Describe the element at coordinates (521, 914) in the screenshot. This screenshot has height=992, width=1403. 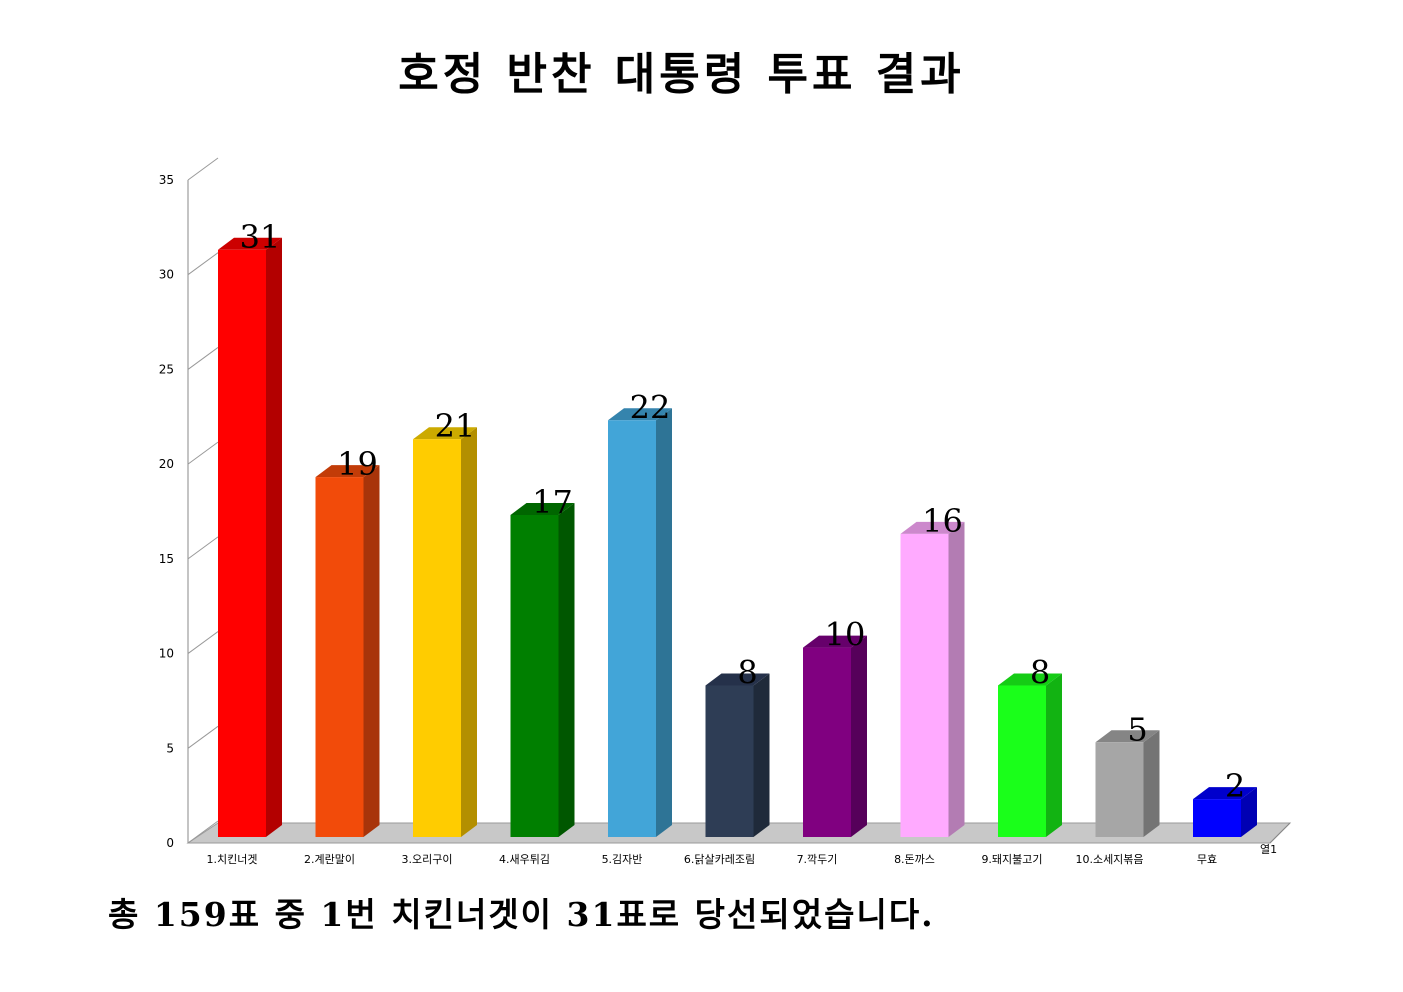
I see `result-summary: 총 159표 중 1번 치킨너겟이 31표로 당선되었습니다.` at that location.